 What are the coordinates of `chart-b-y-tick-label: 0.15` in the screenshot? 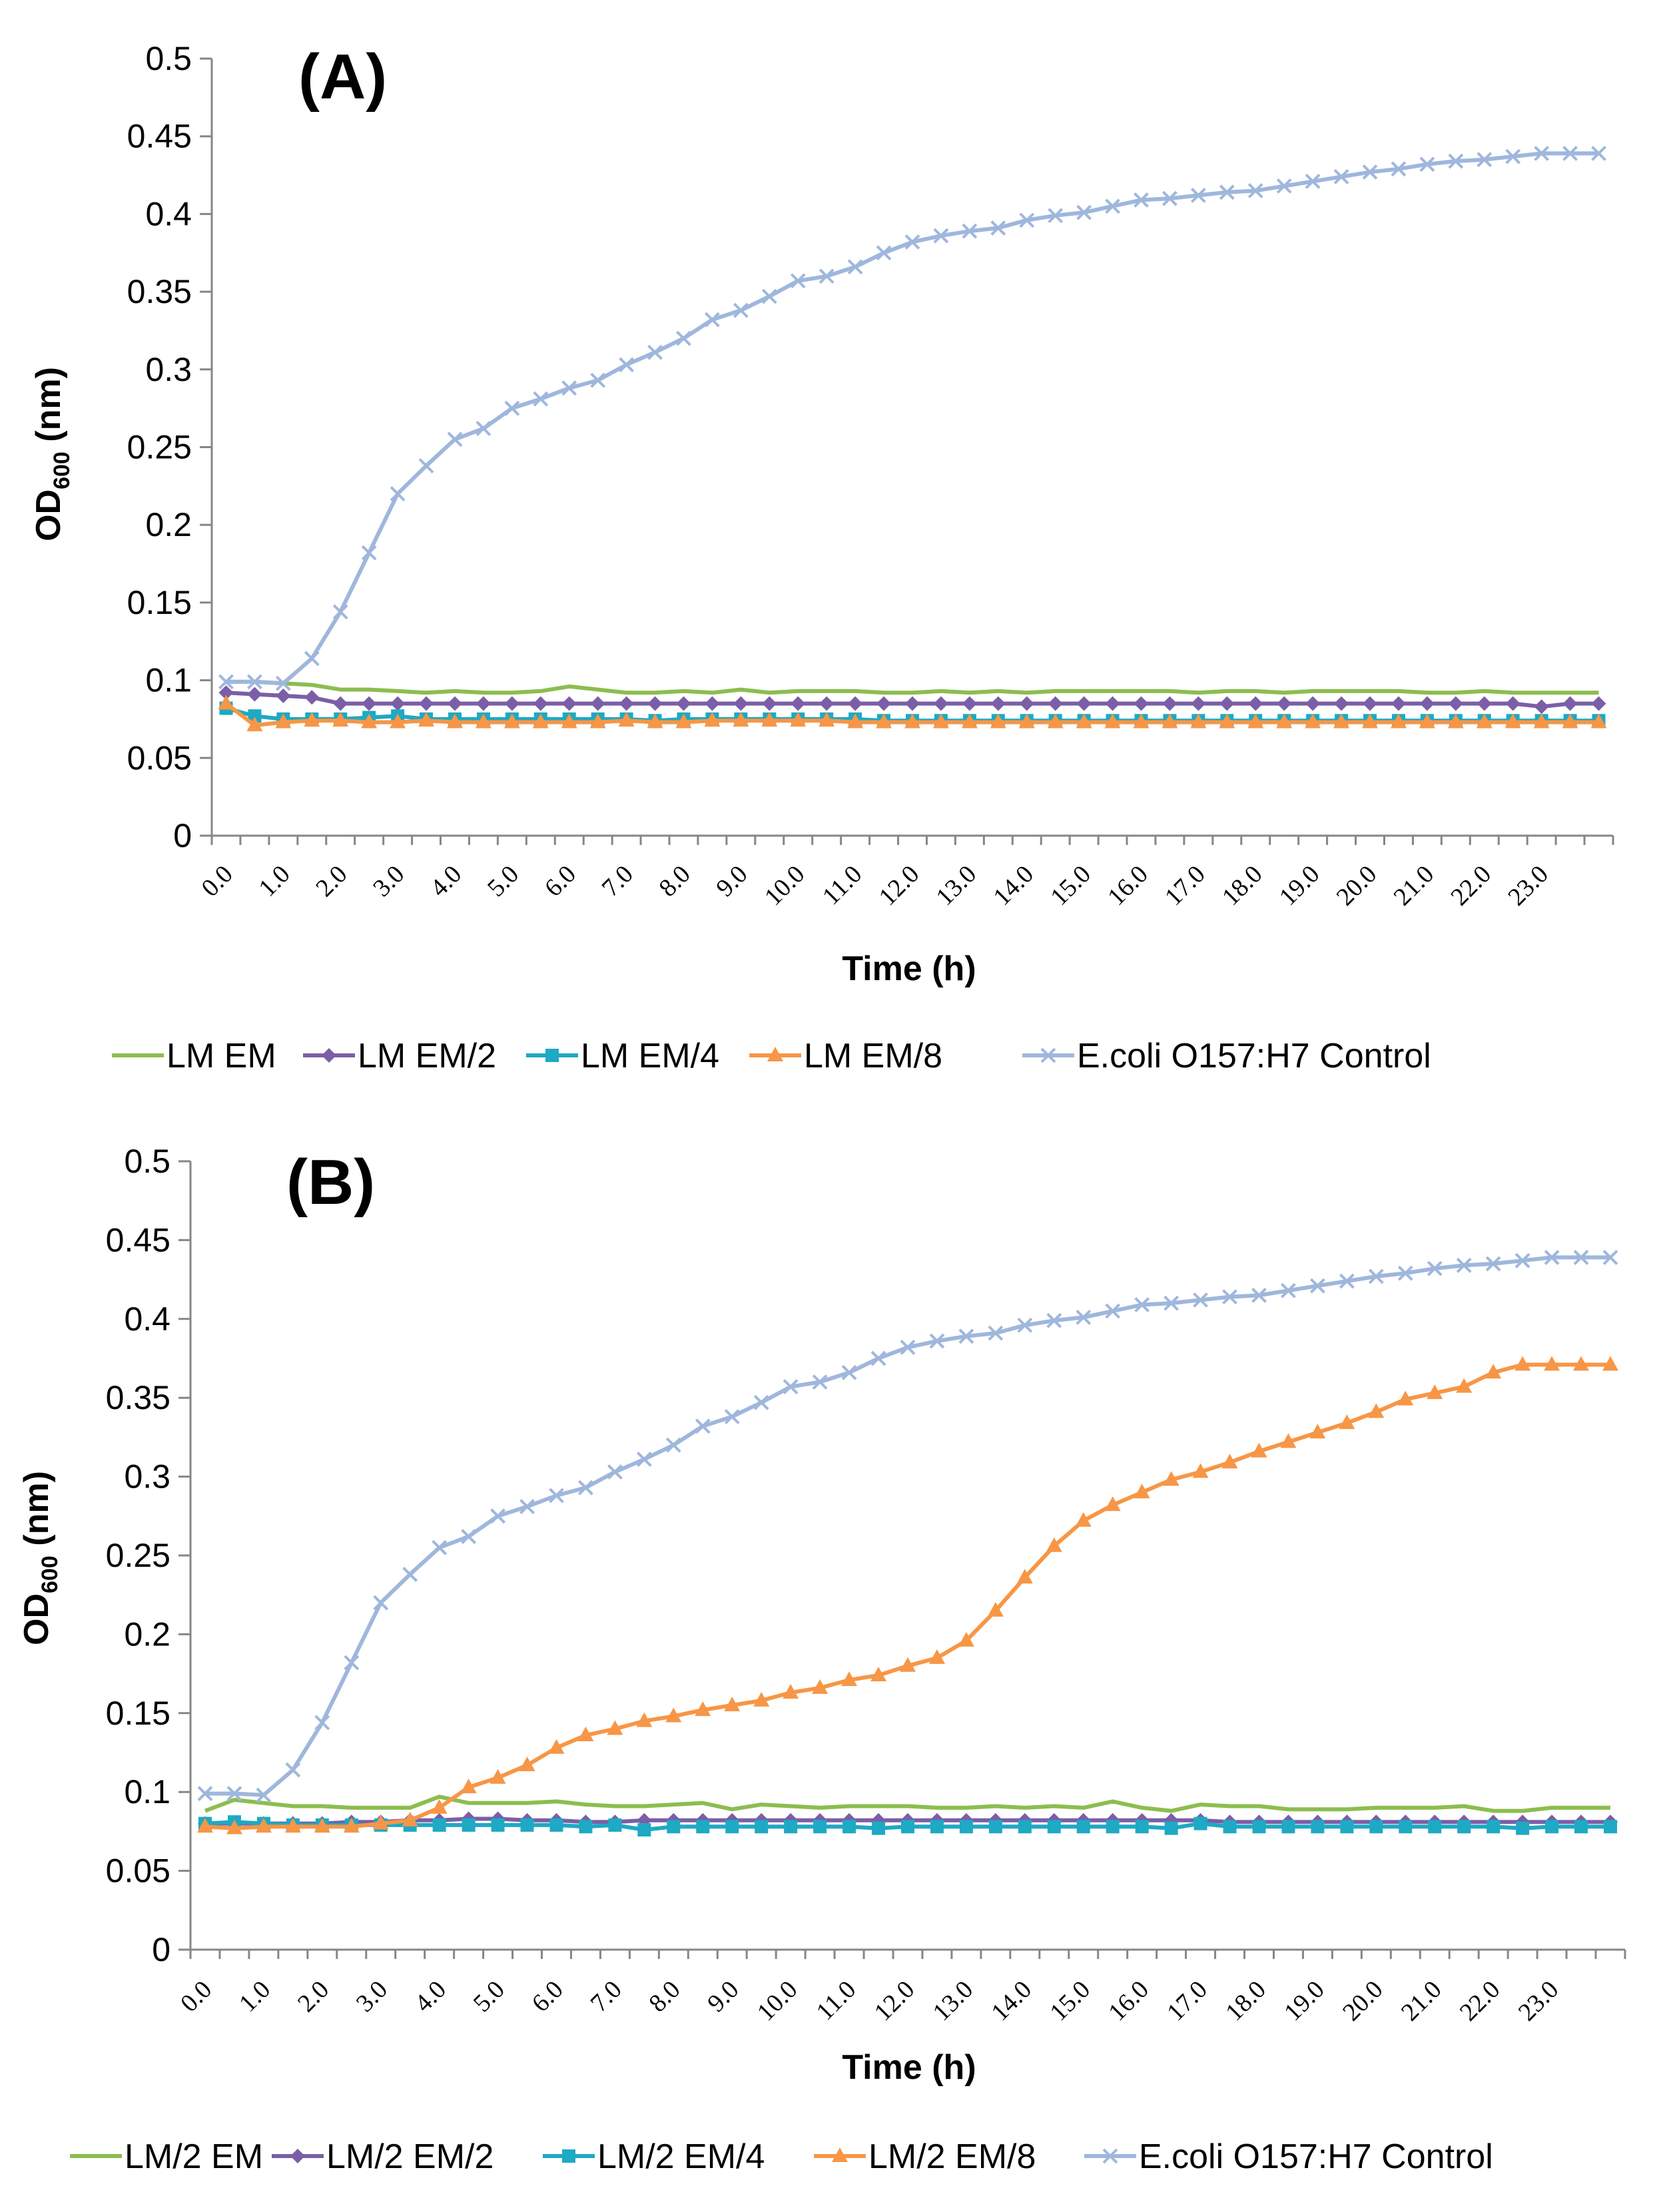 It's located at (138, 1714).